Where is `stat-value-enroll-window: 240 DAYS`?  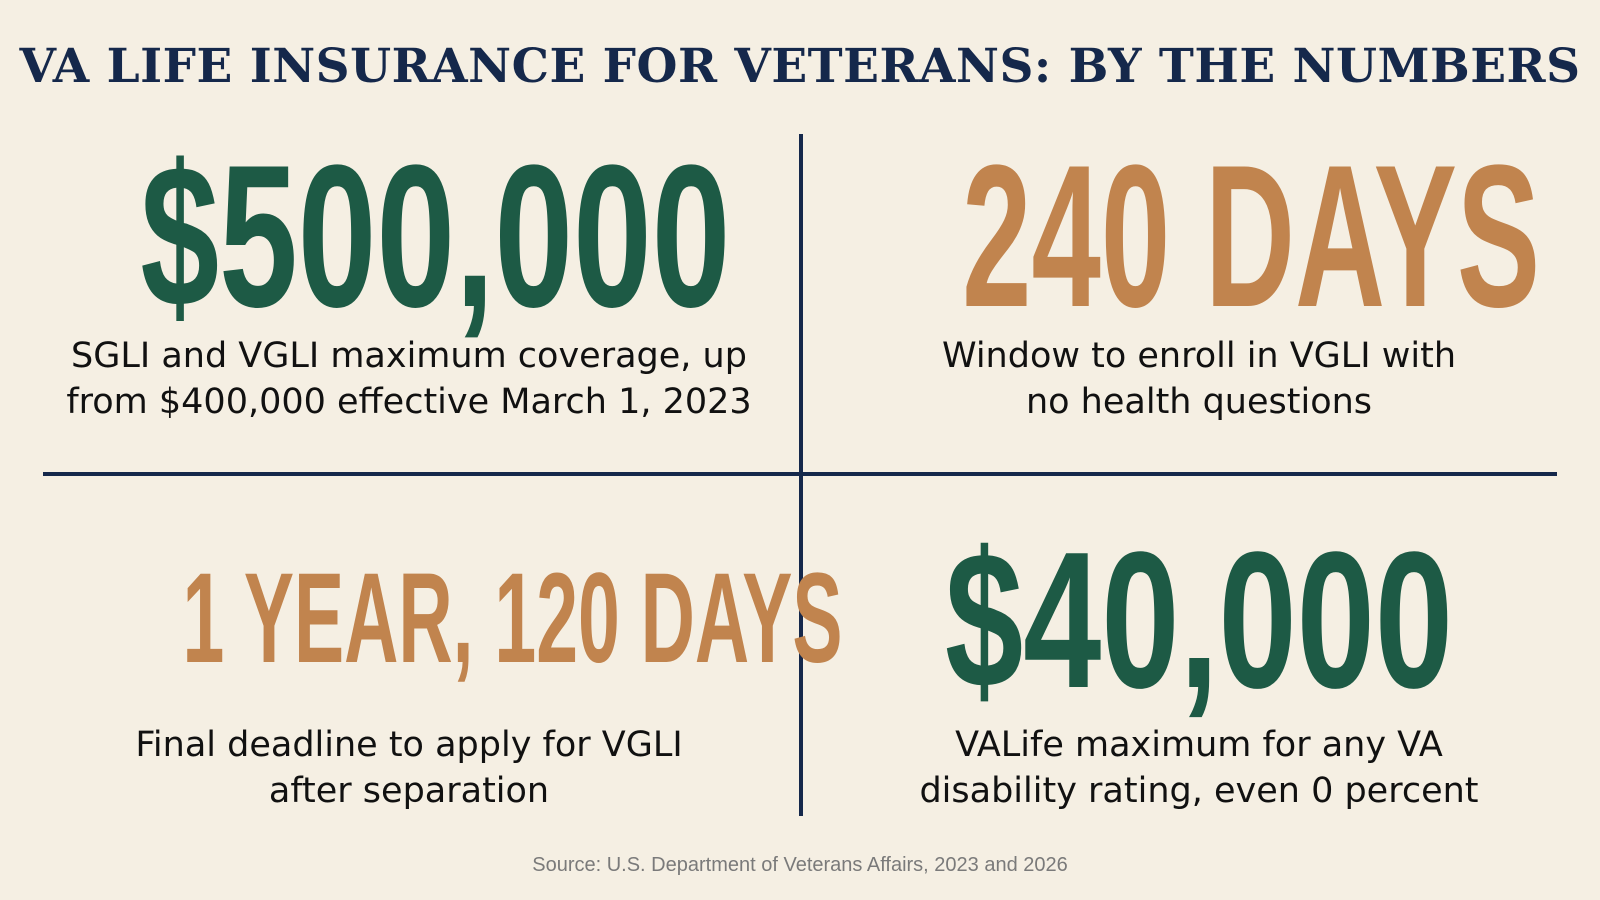 stat-value-enroll-window: 240 DAYS is located at coordinates (1251, 235).